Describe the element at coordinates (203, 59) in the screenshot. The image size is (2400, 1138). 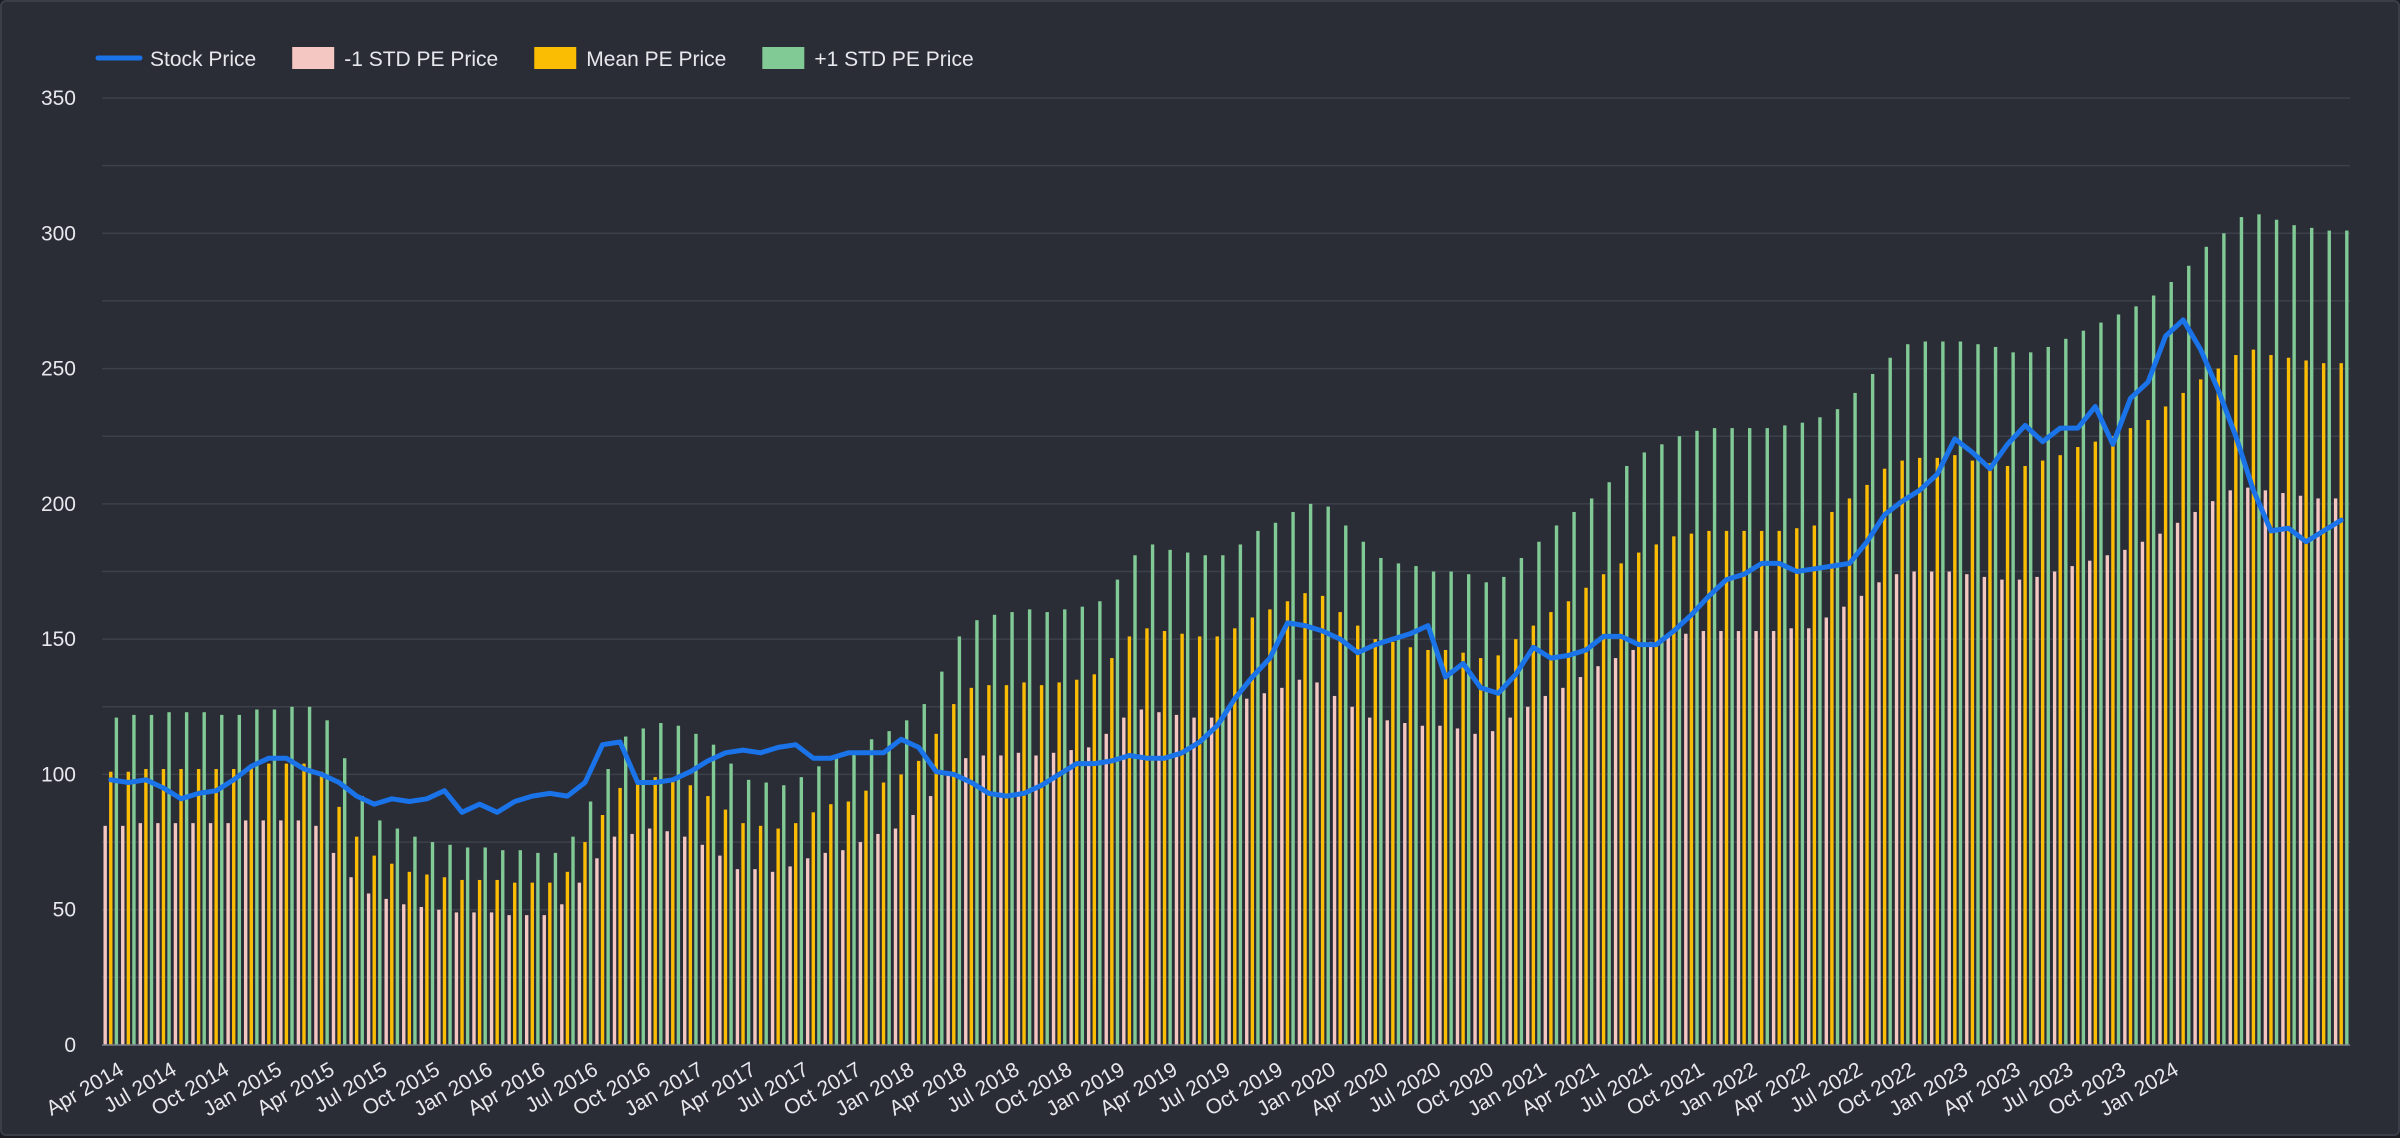
I see `legend-label: Stock Price` at that location.